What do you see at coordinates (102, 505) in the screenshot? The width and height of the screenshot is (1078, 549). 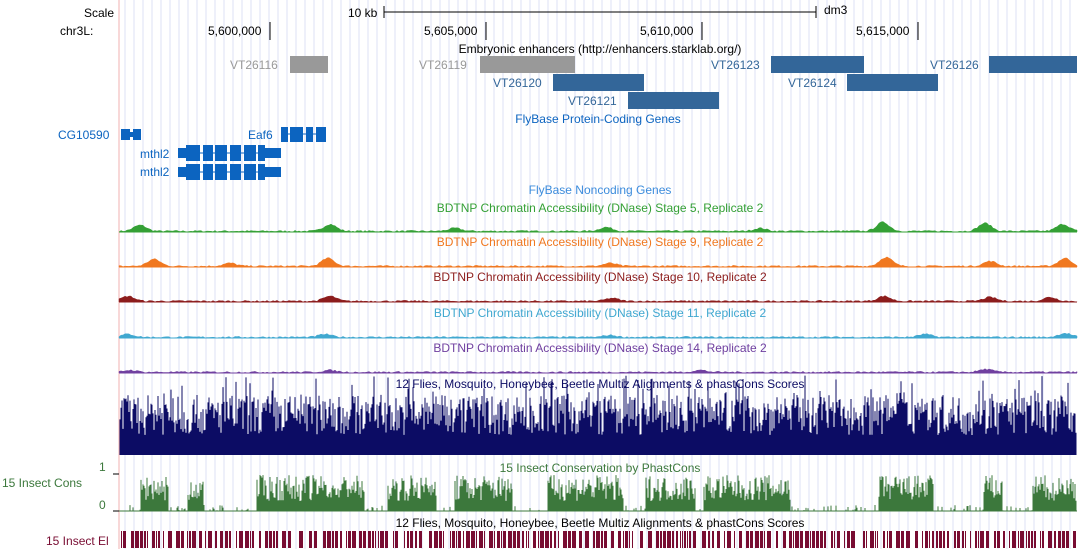 I see `cons-axis-min: 0` at bounding box center [102, 505].